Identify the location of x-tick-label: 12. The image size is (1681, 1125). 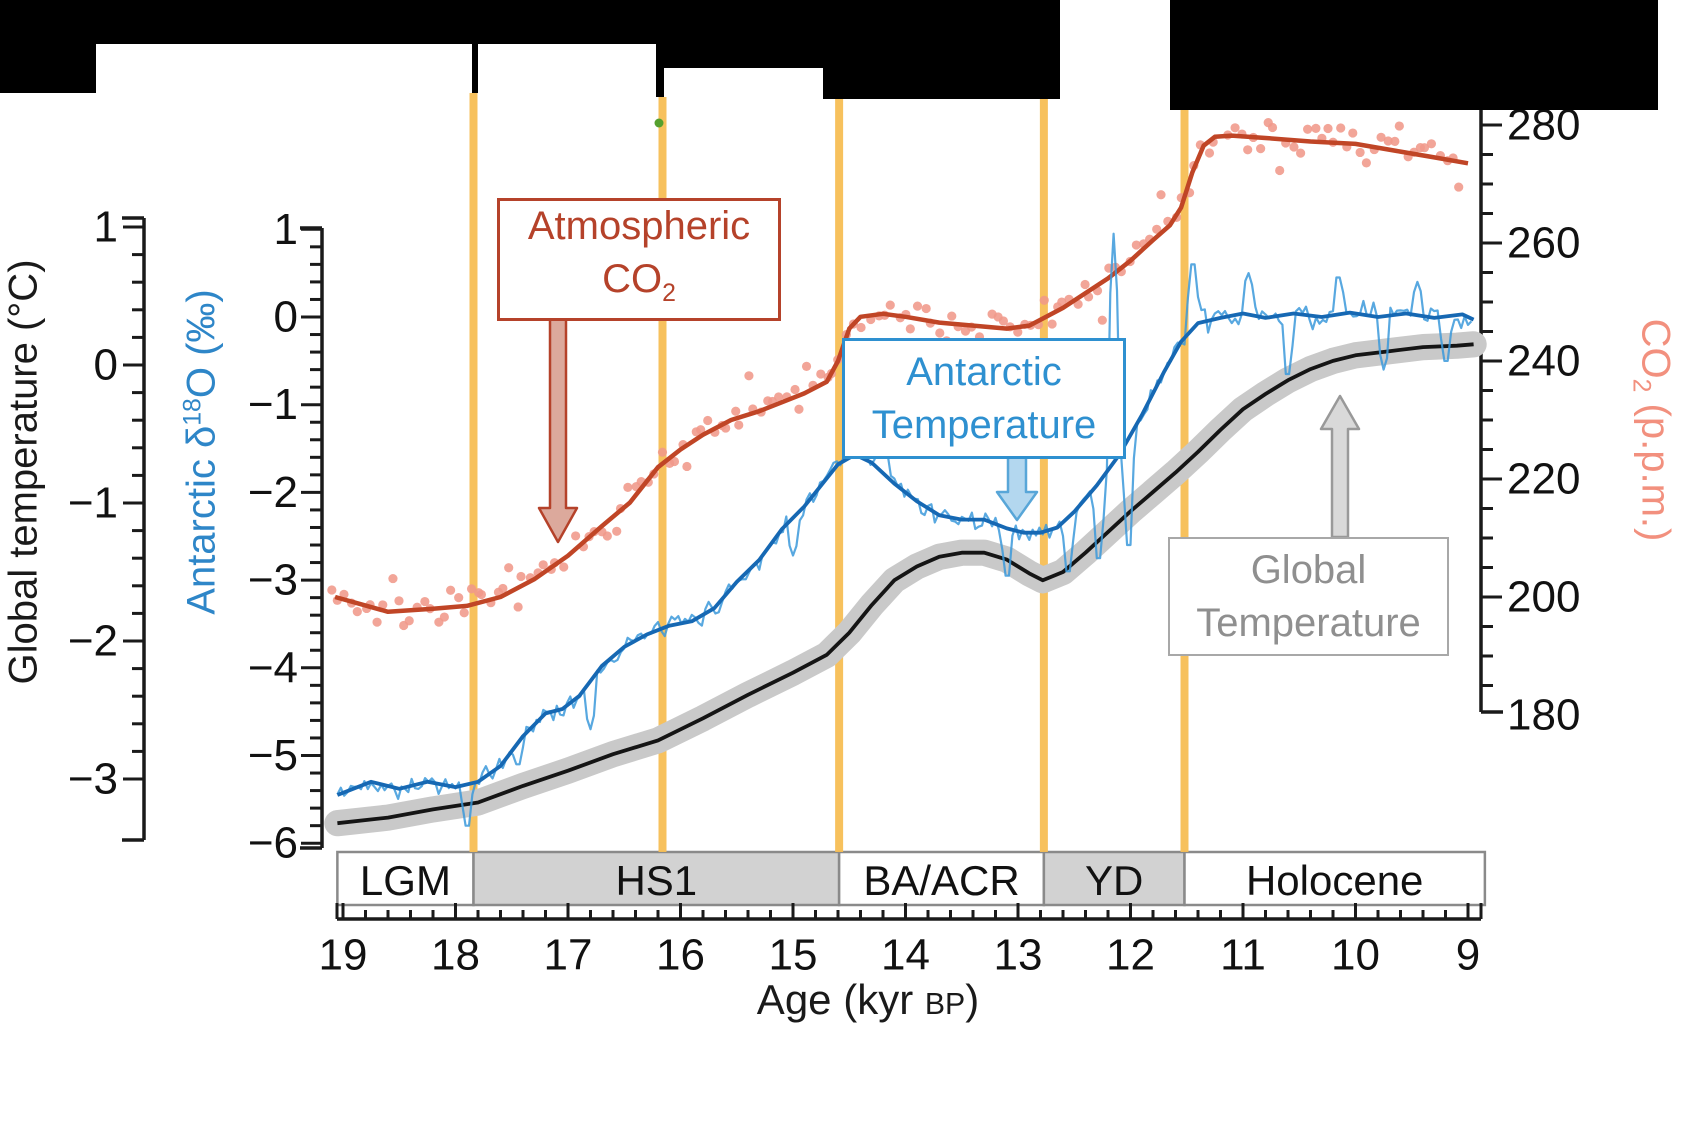
(1130, 955).